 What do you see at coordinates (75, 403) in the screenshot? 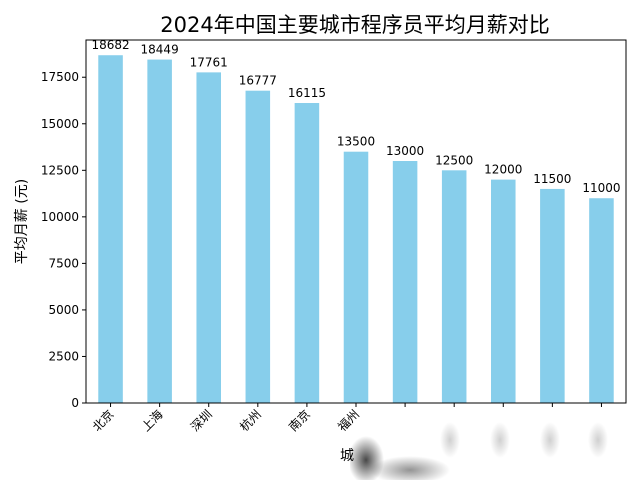
I see `y-tick-label-0: 0` at bounding box center [75, 403].